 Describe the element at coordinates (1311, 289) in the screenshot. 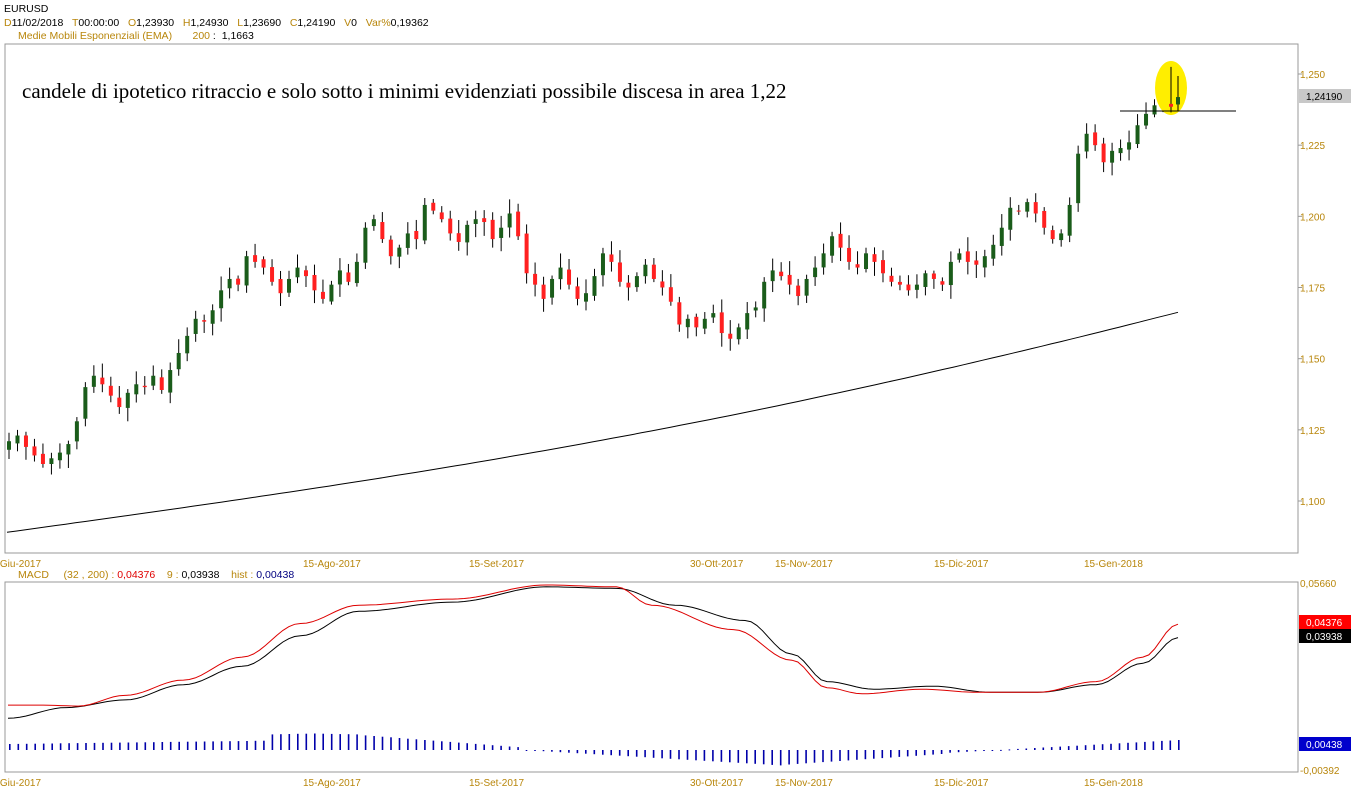

I see `price-y-axis: 1,250 1,225 1,200 1,175 1,150 1,125 1,100` at that location.